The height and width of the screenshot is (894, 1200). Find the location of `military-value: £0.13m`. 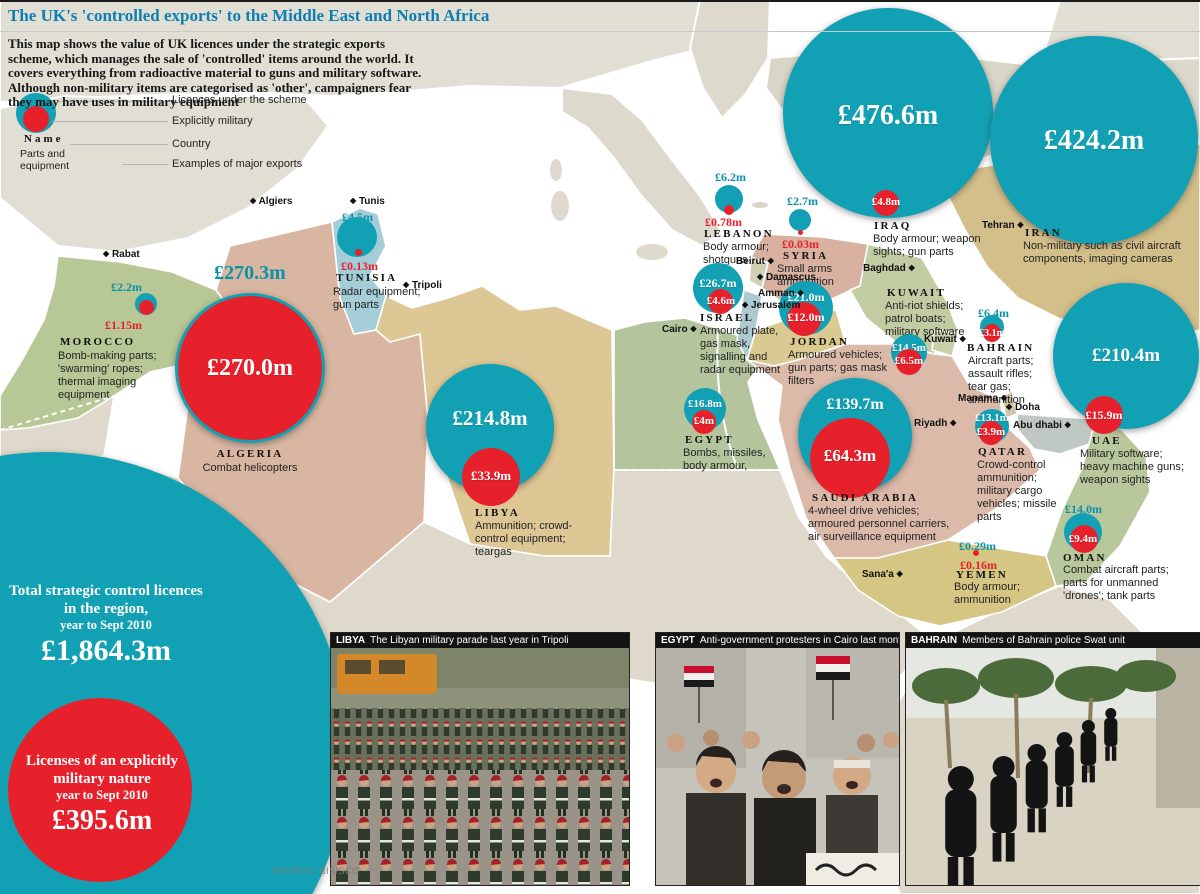

military-value: £0.13m is located at coordinates (359, 266).